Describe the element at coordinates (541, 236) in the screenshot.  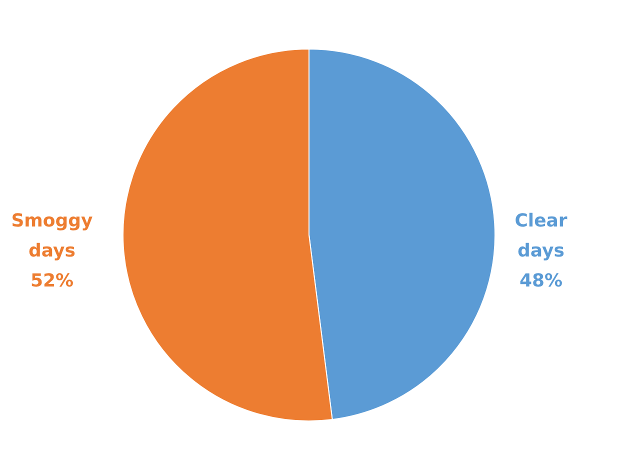
I see `slice-label: Clear days` at that location.